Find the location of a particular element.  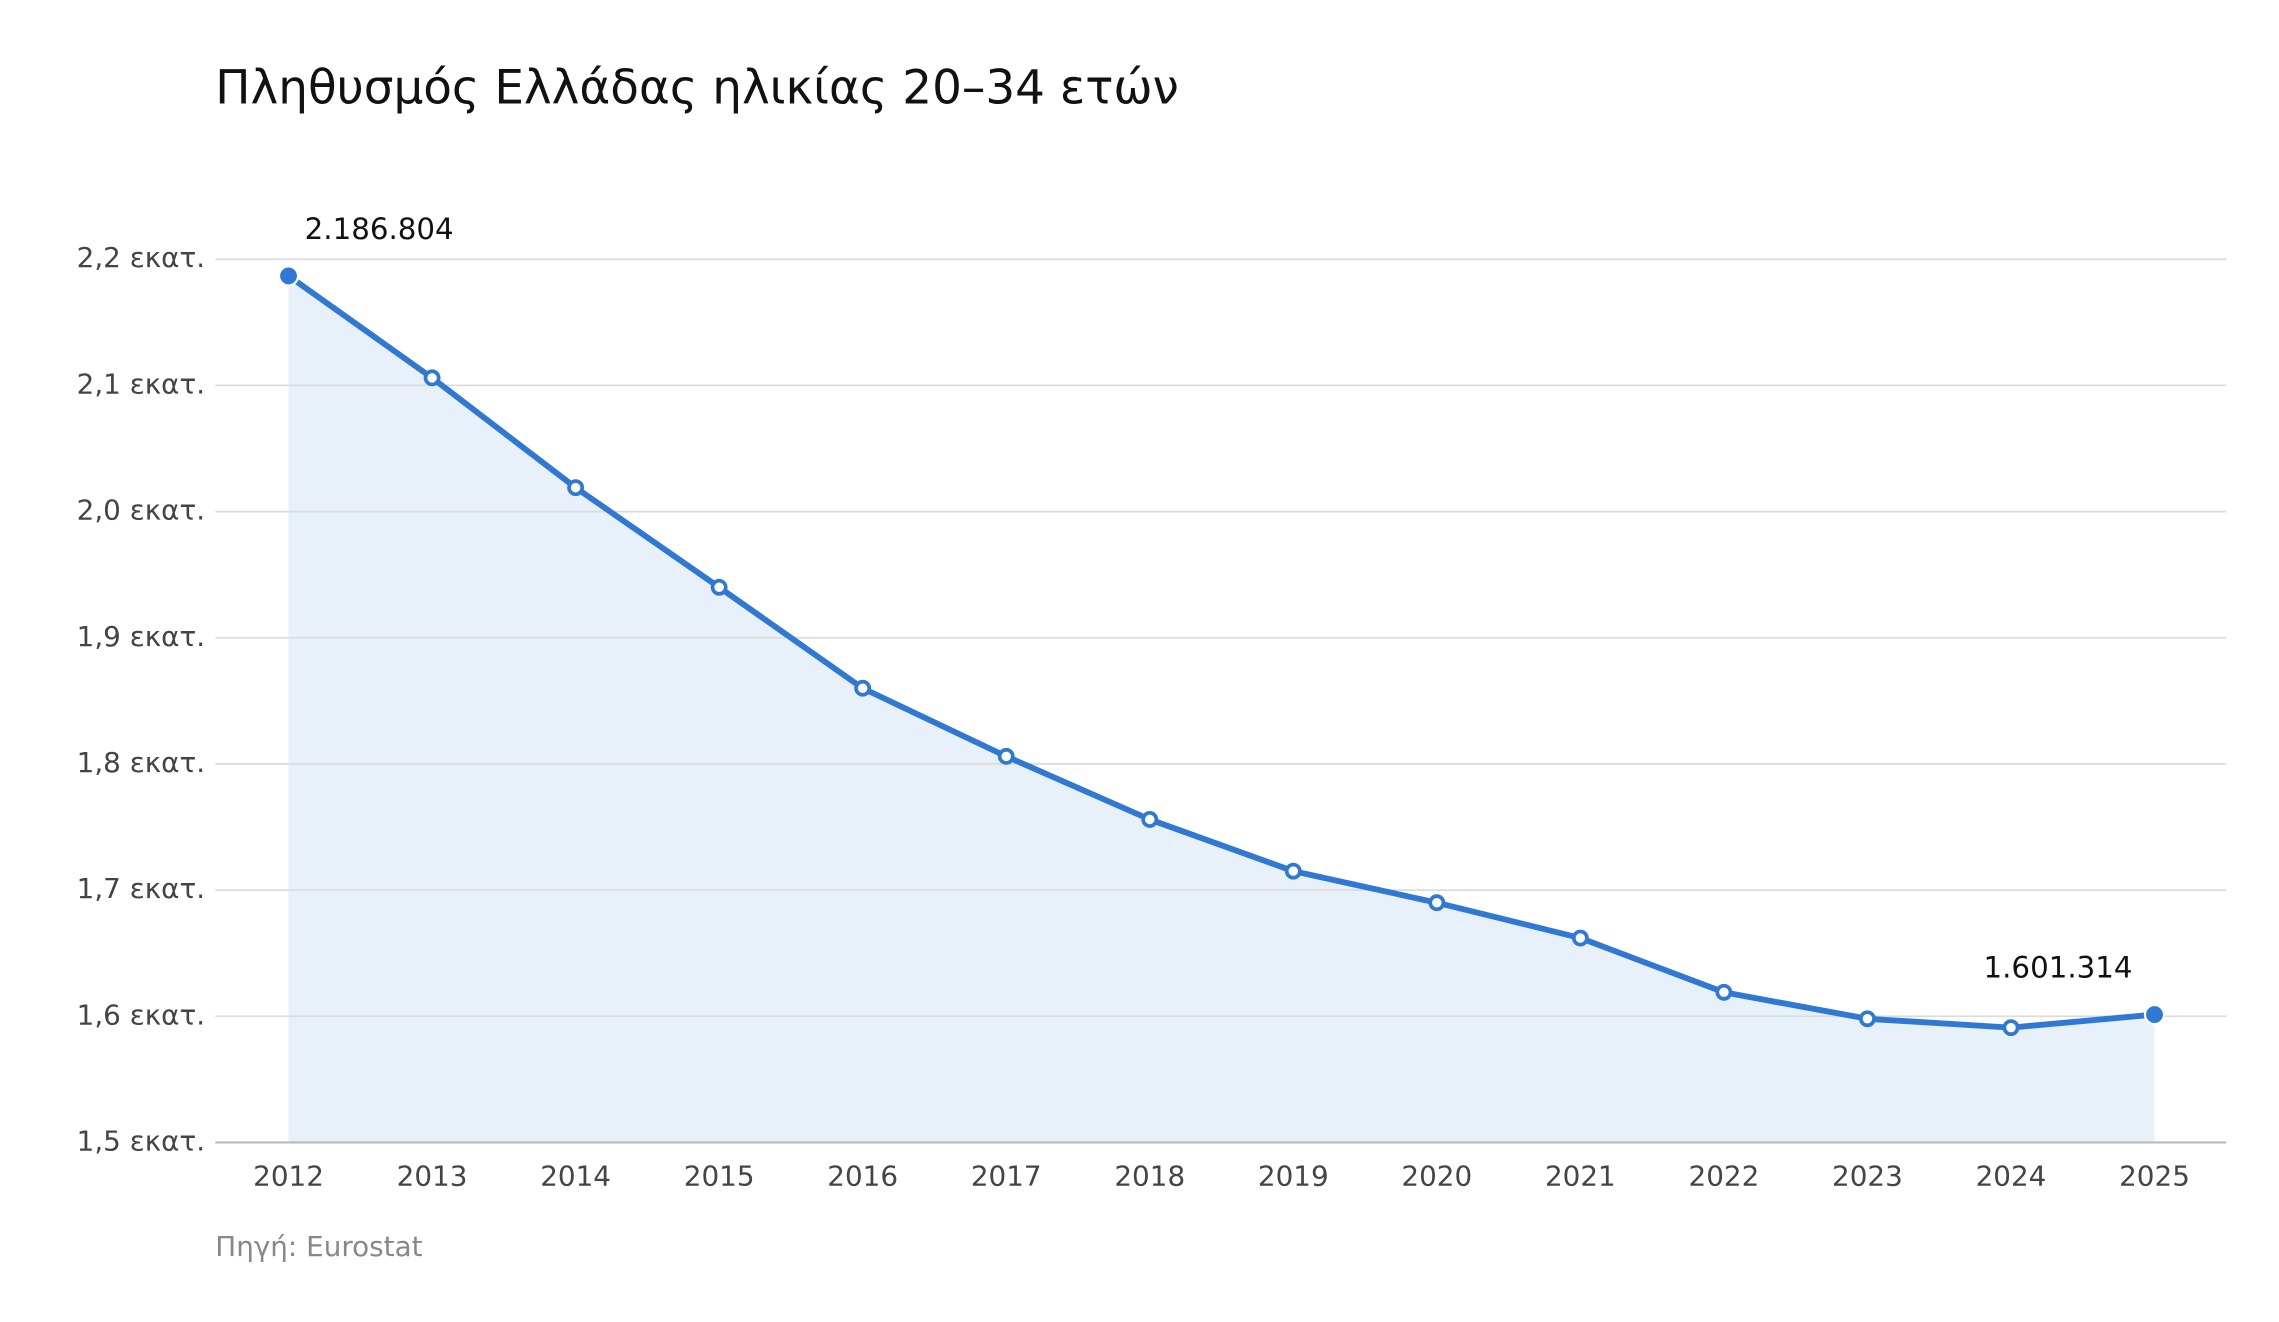

x-tick-label: 2025 is located at coordinates (2154, 1176).